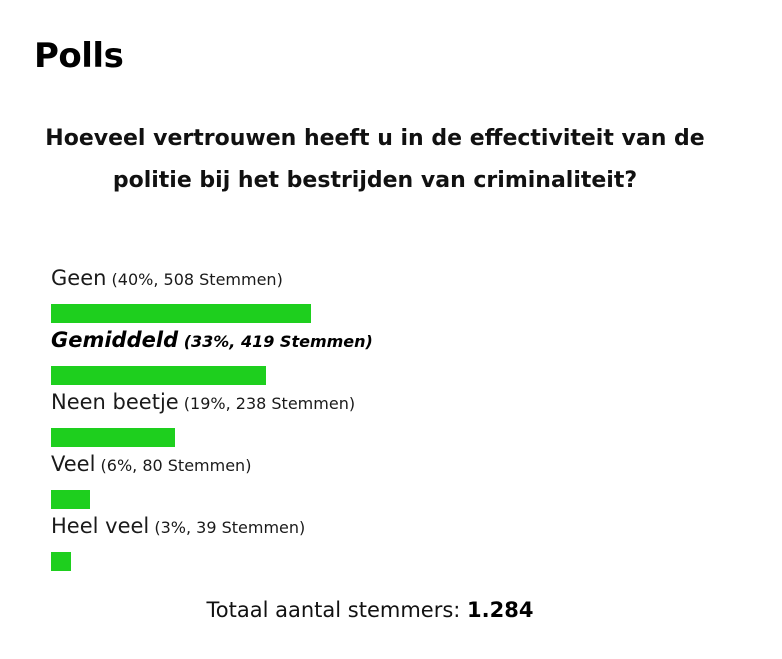 The width and height of the screenshot is (782, 659). What do you see at coordinates (278, 341) in the screenshot?
I see `poll-option-stats: (33%, 419 Stemmen)` at bounding box center [278, 341].